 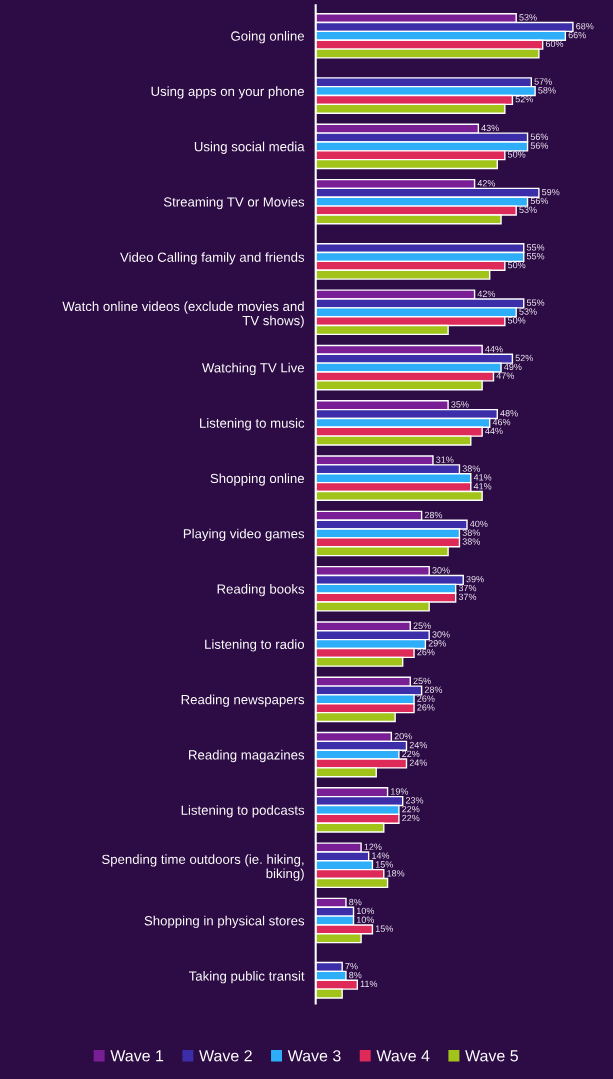 What do you see at coordinates (183, 314) in the screenshot?
I see `y-tick-label: Watch online videos (exclude movies and TV shows)` at bounding box center [183, 314].